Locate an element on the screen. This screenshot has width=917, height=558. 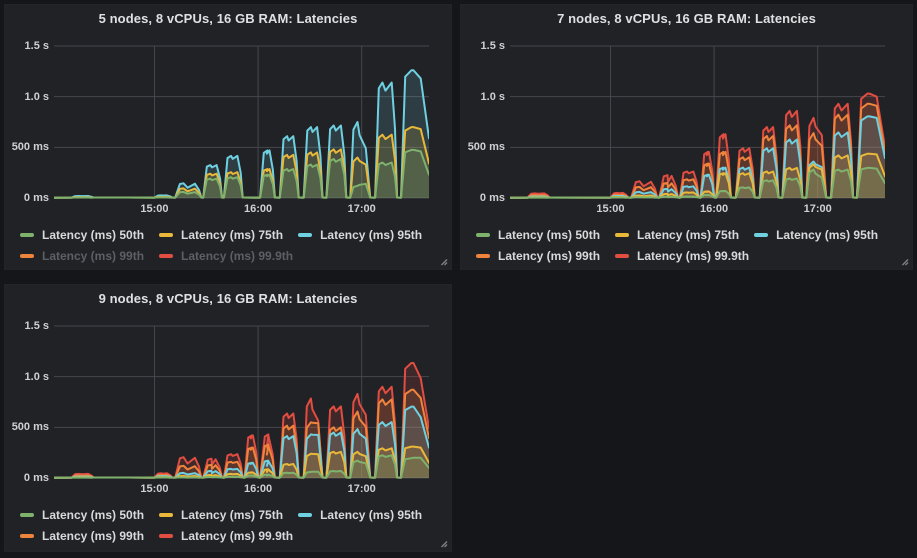
series-fill-p50 is located at coordinates (697, 182).